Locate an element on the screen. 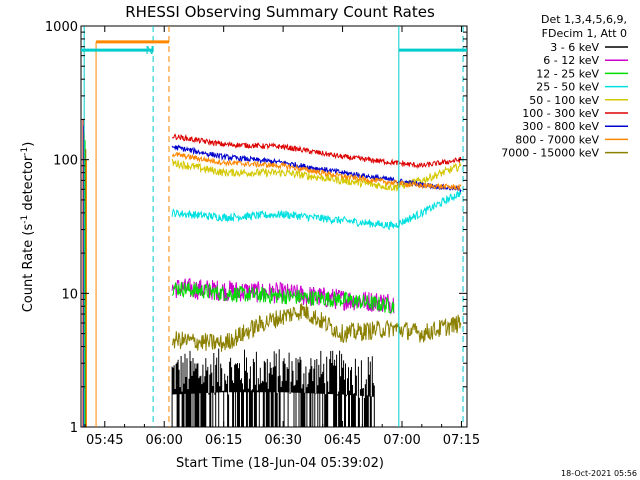 The image size is (640, 480). flag-label: N is located at coordinates (149, 50).